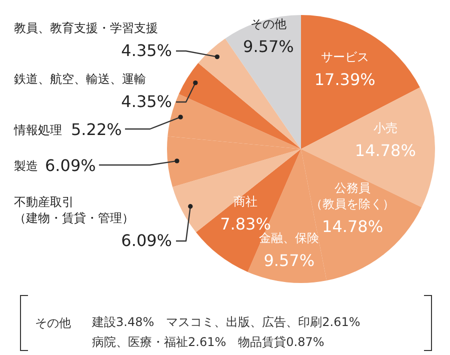 The image size is (450, 355). What do you see at coordinates (53, 323) in the screenshot?
I see `text: その他` at bounding box center [53, 323].